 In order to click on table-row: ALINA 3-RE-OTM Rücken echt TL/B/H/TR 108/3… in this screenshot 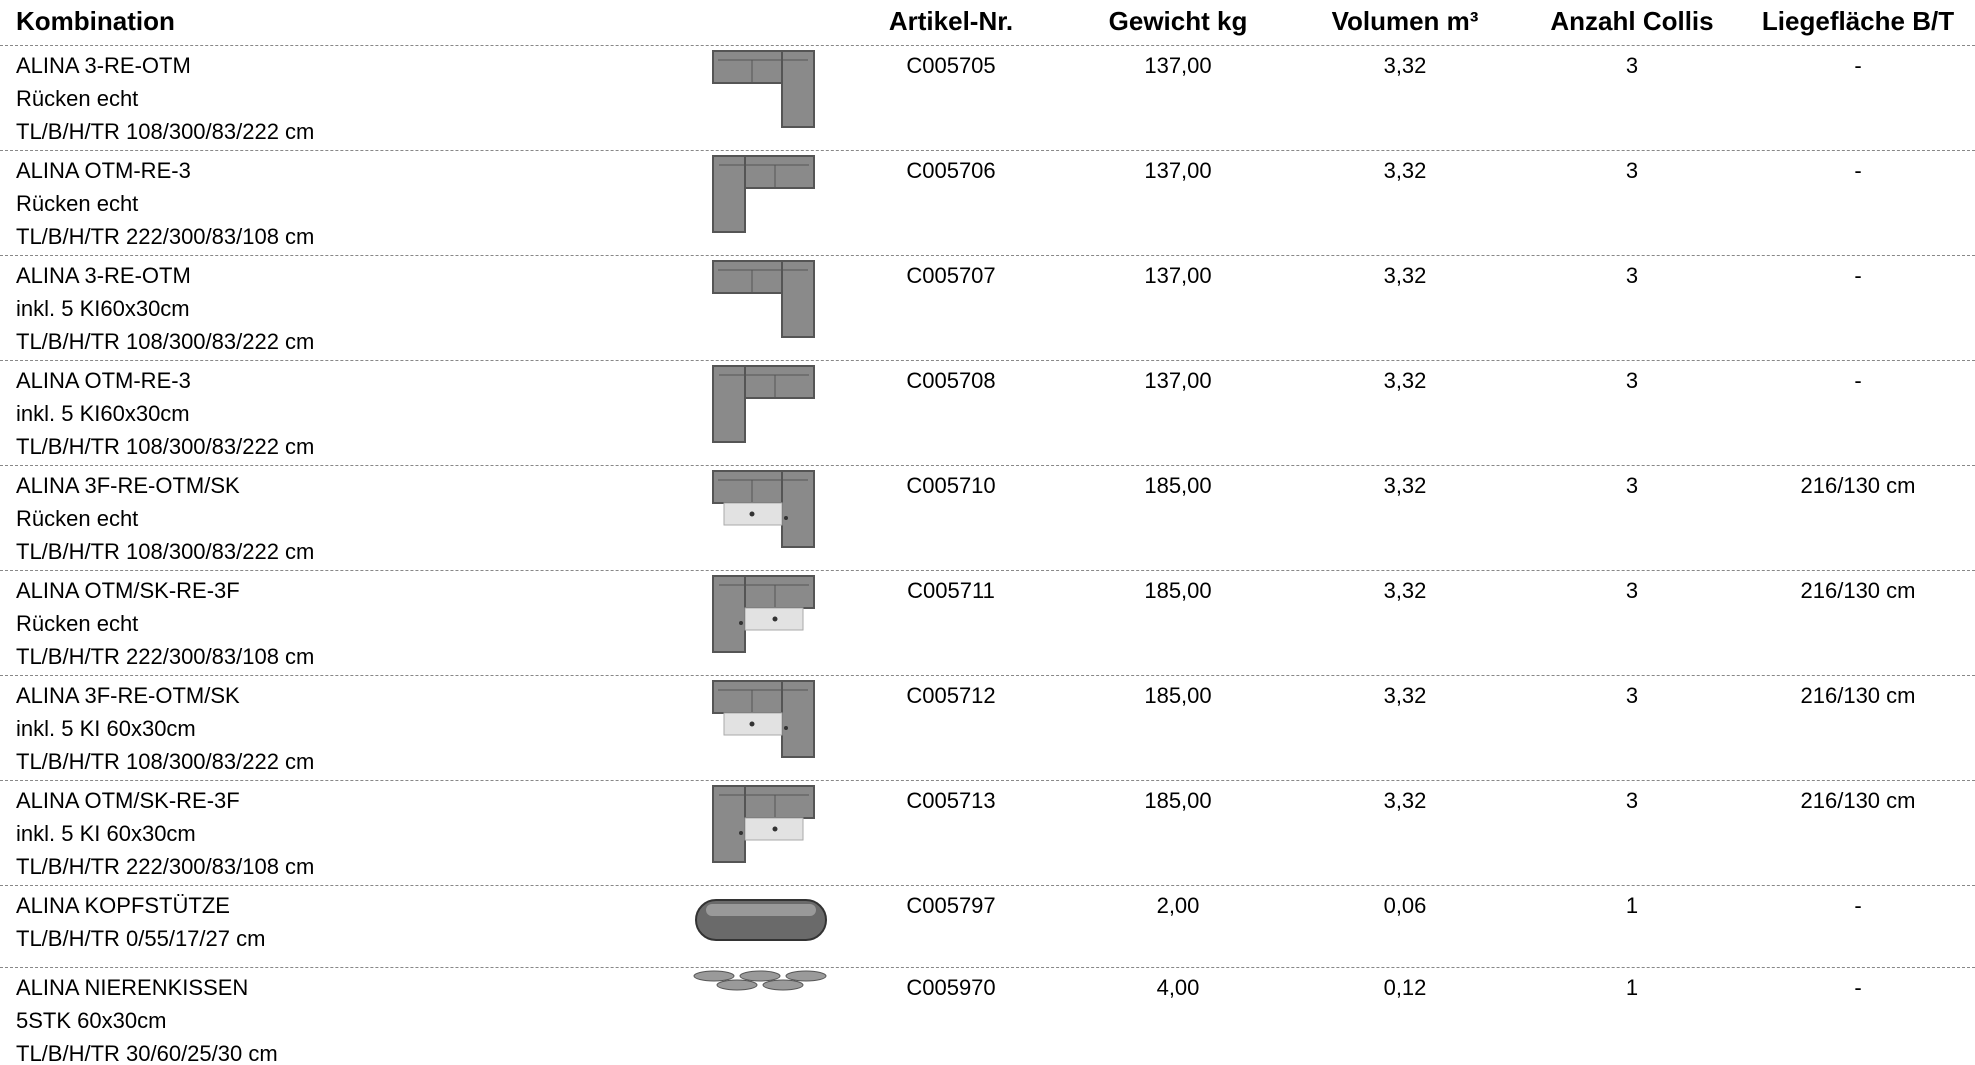, I will do `click(987, 98)`.